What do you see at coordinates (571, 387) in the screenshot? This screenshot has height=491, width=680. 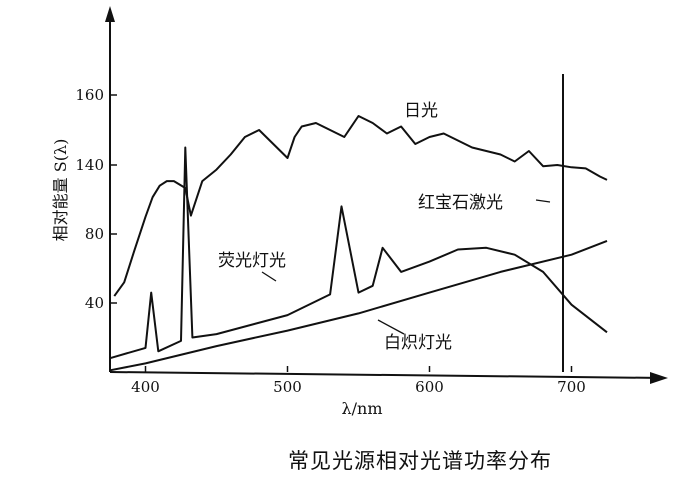 I see `x-tick-label: 700` at bounding box center [571, 387].